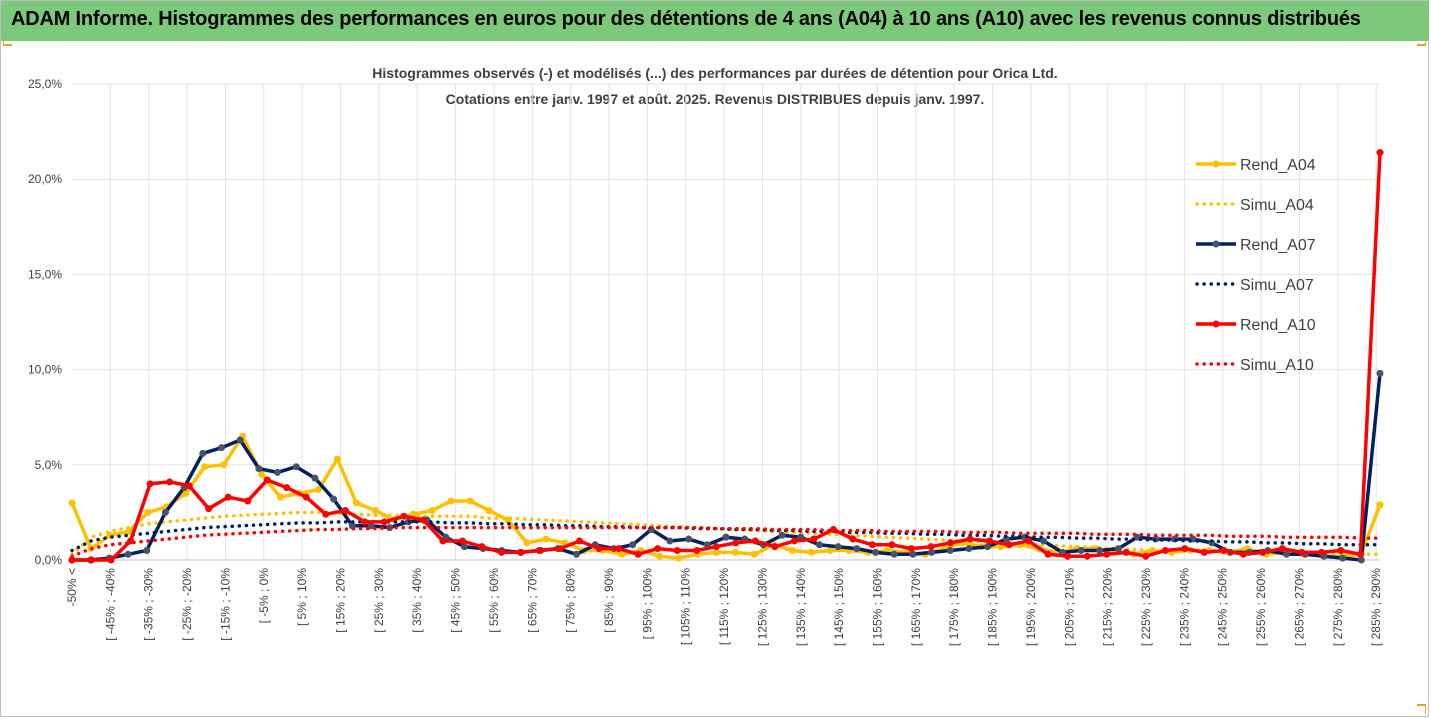 This screenshot has height=719, width=1431. I want to click on y-tick-label: 25,0%, so click(45, 84).